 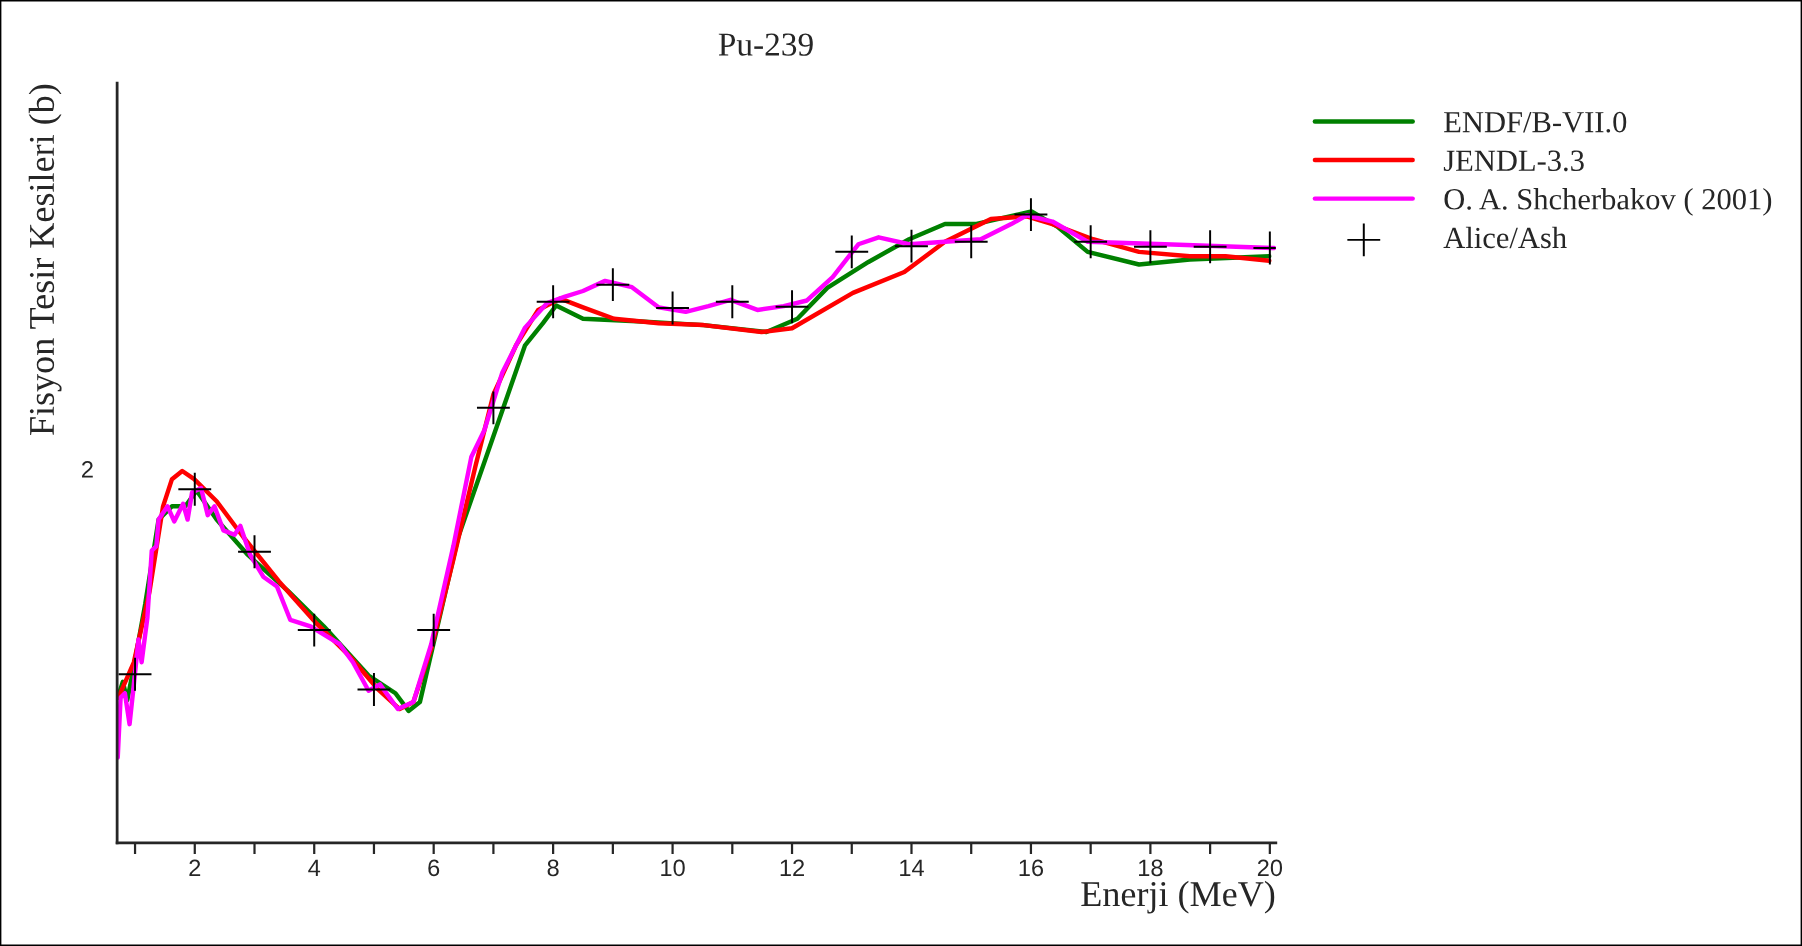 What do you see at coordinates (1270, 868) in the screenshot?
I see `x-tick-label: 20` at bounding box center [1270, 868].